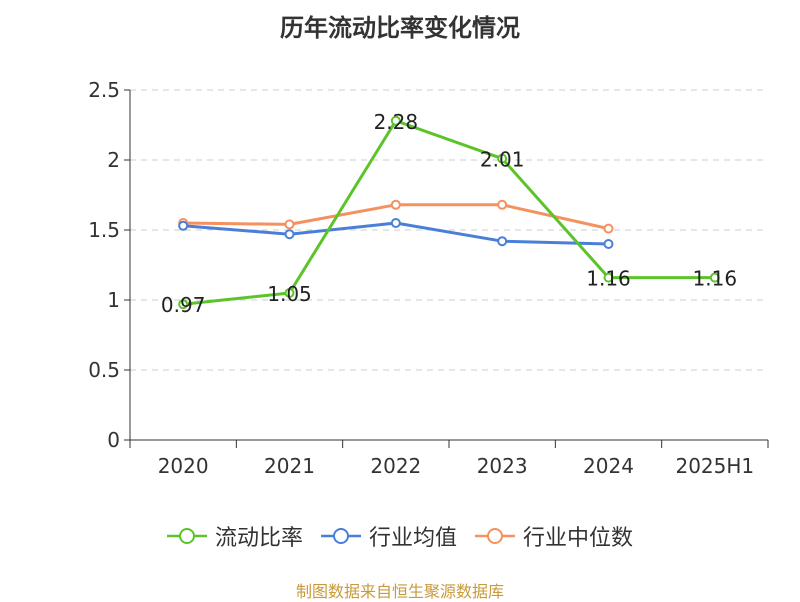 Image resolution: width=800 pixels, height=602 pixels. Describe the element at coordinates (186, 536) in the screenshot. I see `legend-marker-current-ratio` at that location.